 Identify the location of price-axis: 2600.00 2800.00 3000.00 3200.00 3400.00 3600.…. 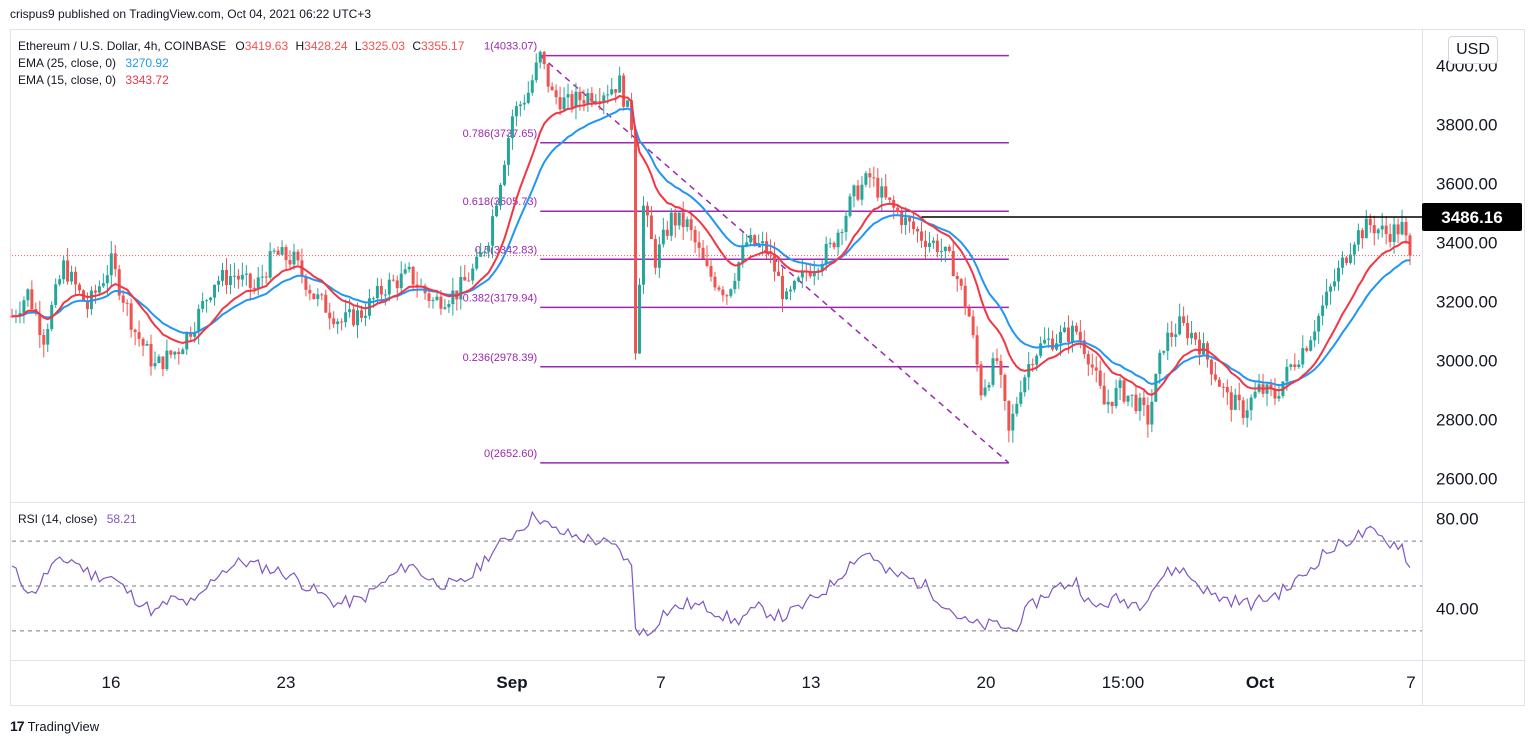
(1466, 272).